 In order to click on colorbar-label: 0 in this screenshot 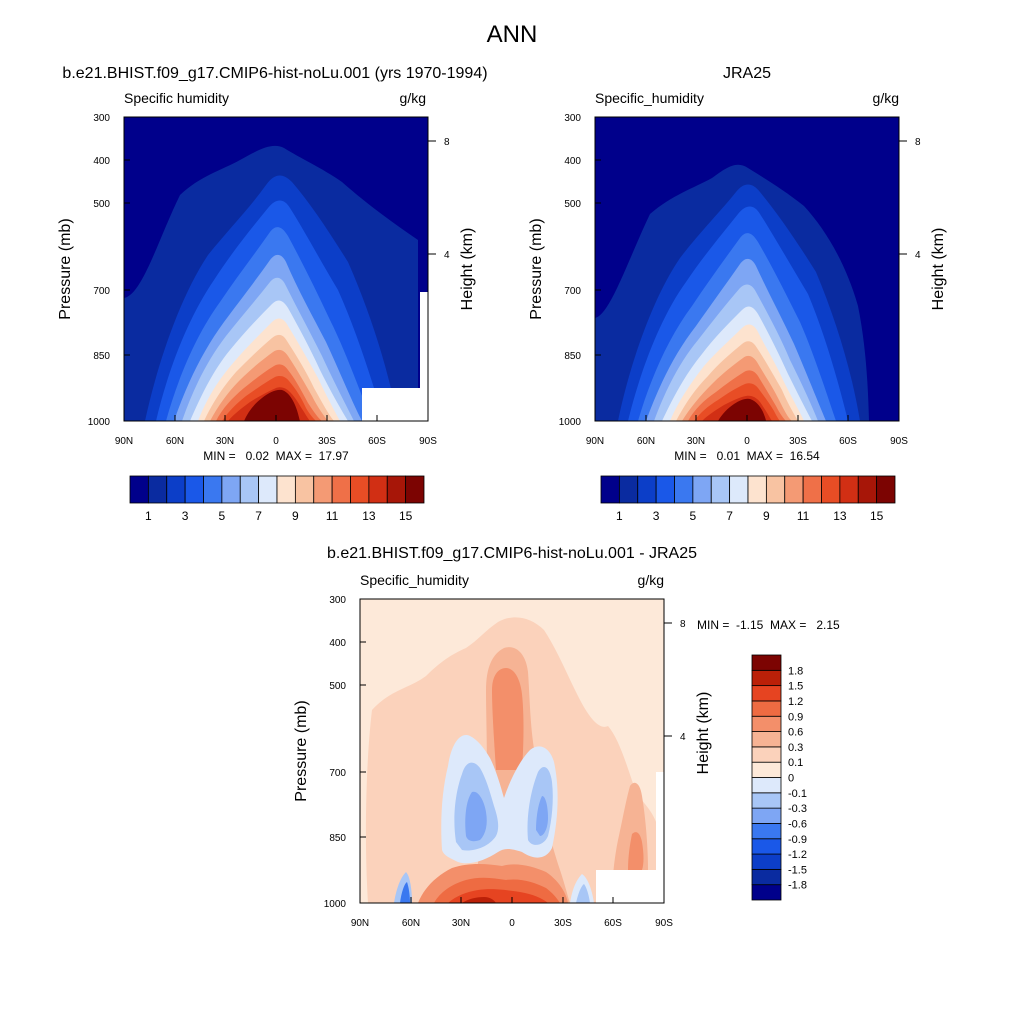, I will do `click(791, 779)`.